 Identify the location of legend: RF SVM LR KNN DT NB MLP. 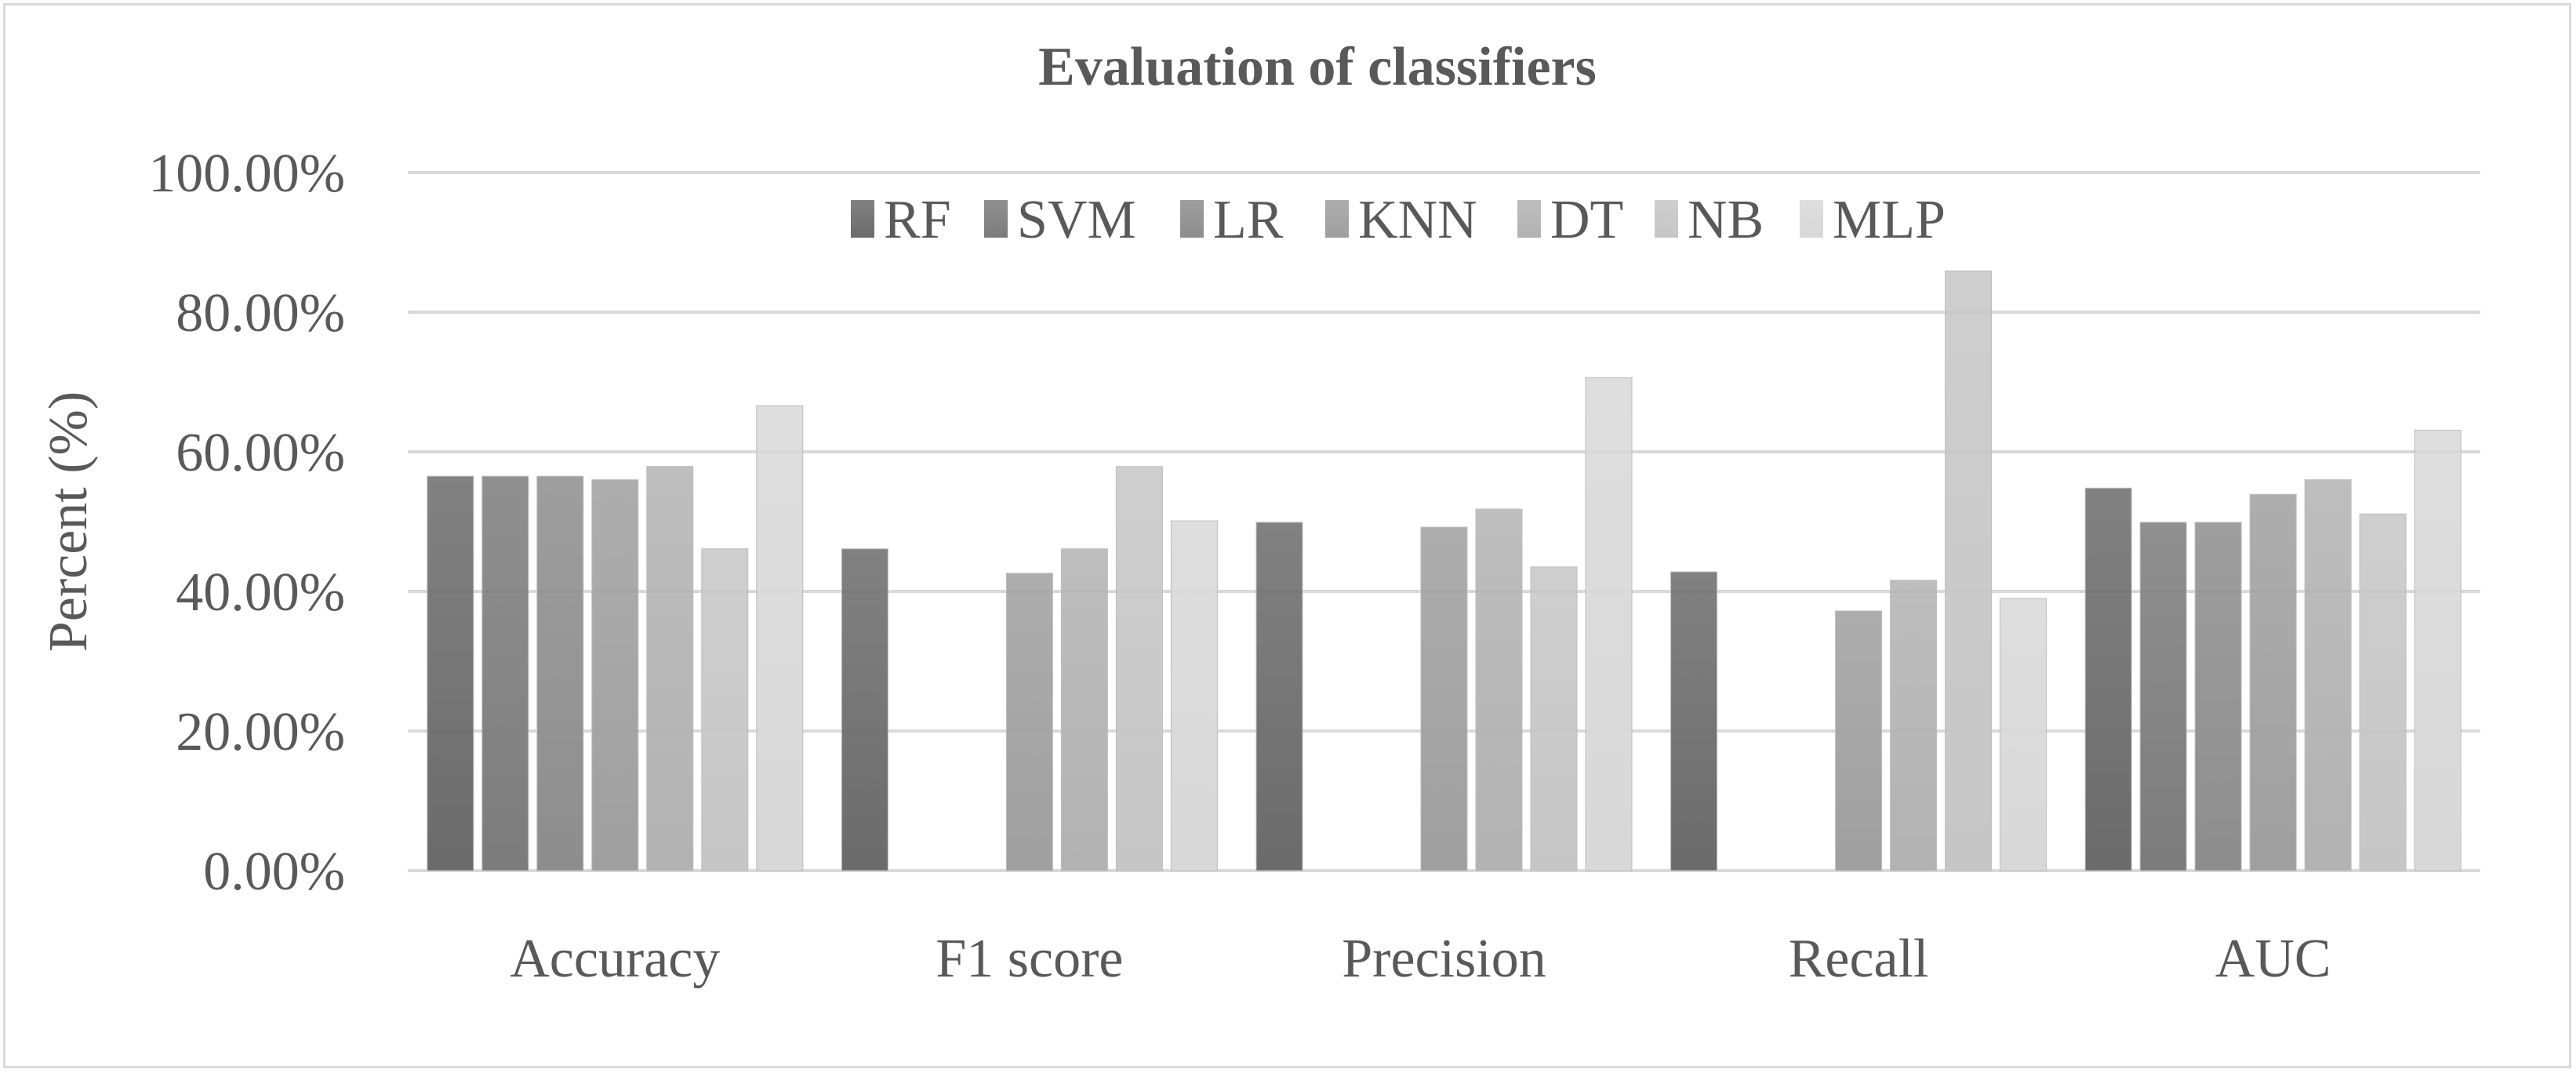
(1398, 220).